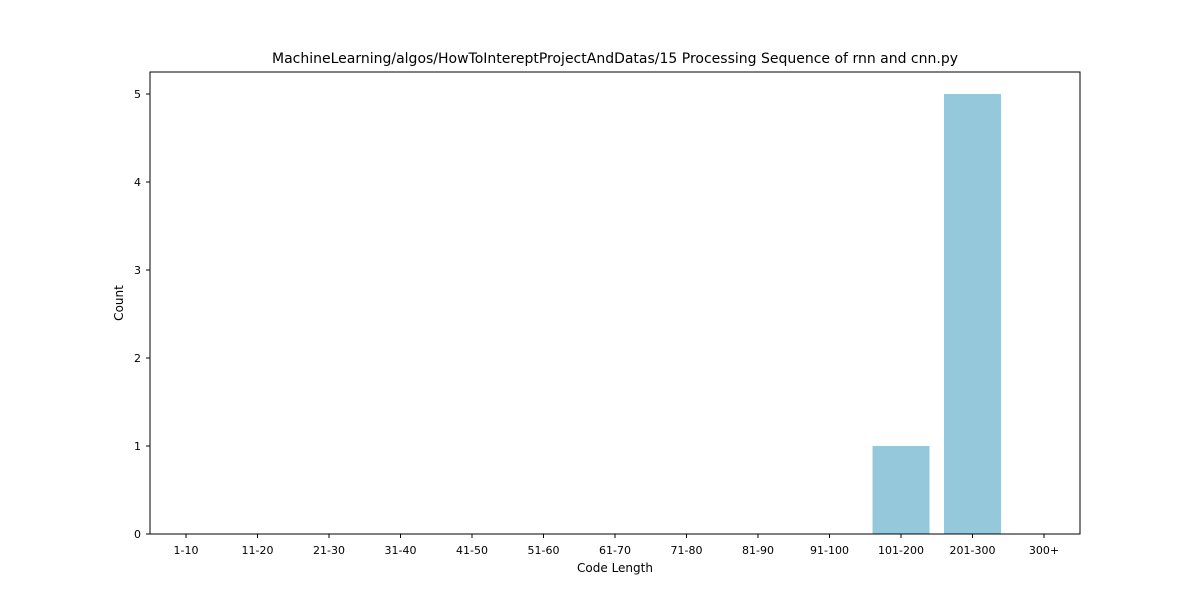 The height and width of the screenshot is (600, 1200). What do you see at coordinates (142, 314) in the screenshot?
I see `y-axis: 0 1 2 3 4 5` at bounding box center [142, 314].